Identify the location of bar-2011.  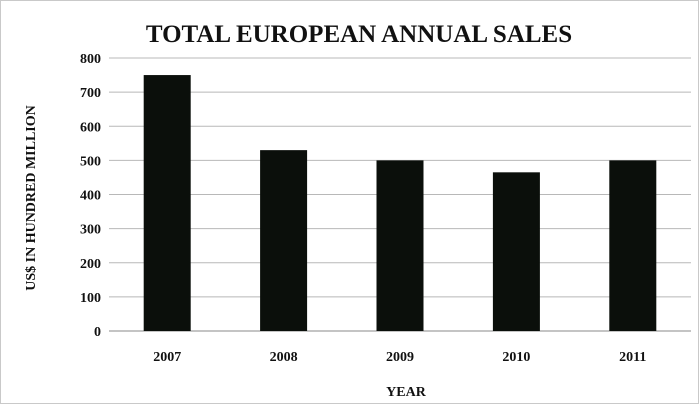
(633, 245).